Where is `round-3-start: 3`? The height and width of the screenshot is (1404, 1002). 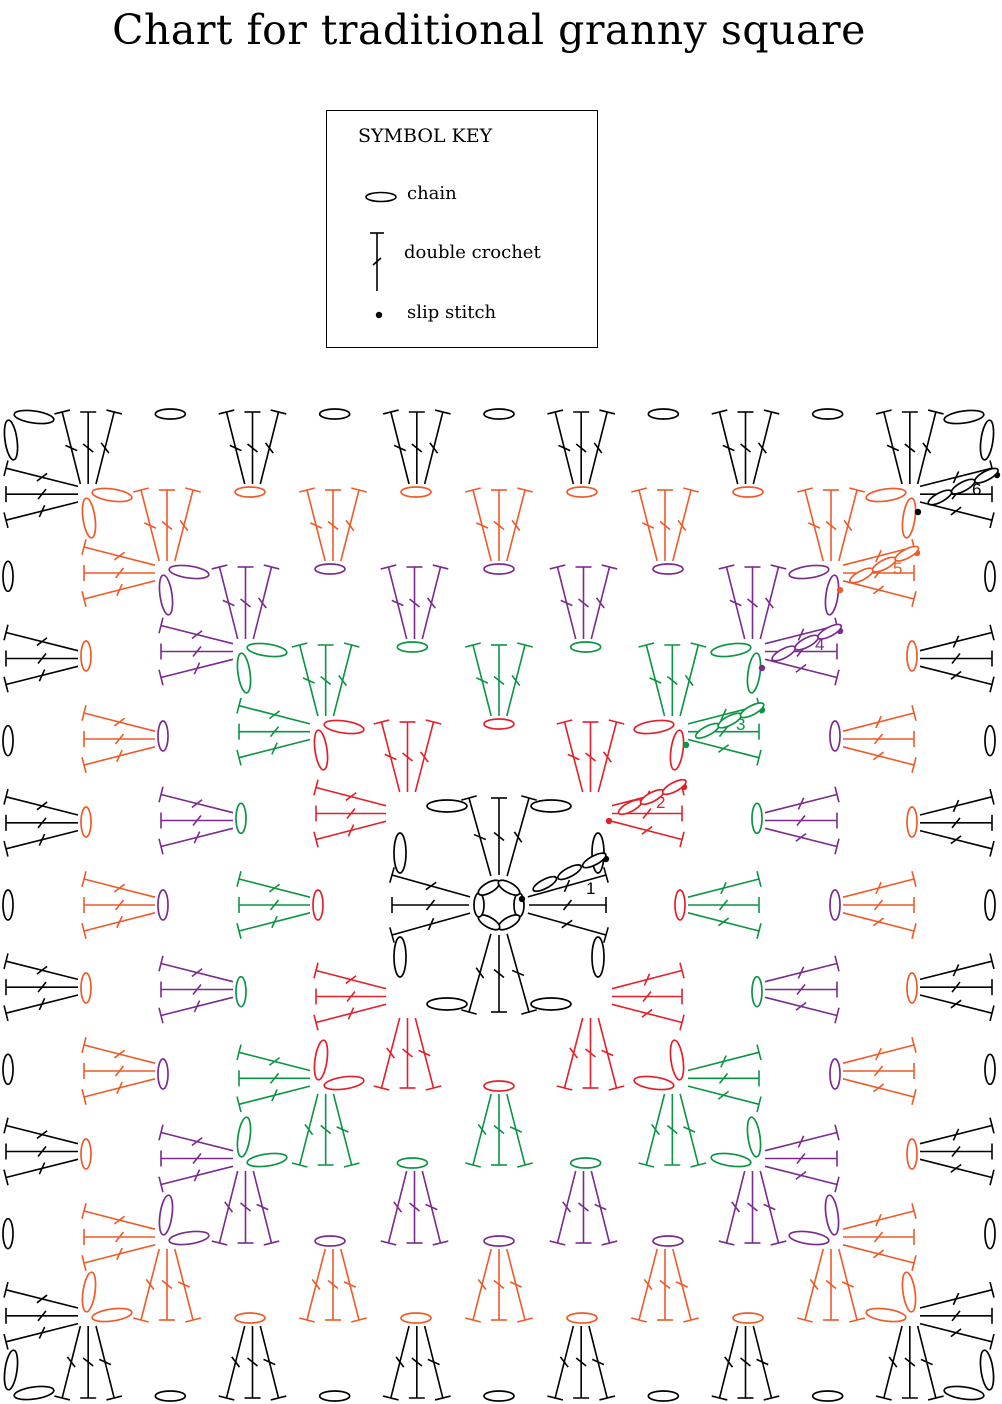 round-3-start: 3 is located at coordinates (724, 725).